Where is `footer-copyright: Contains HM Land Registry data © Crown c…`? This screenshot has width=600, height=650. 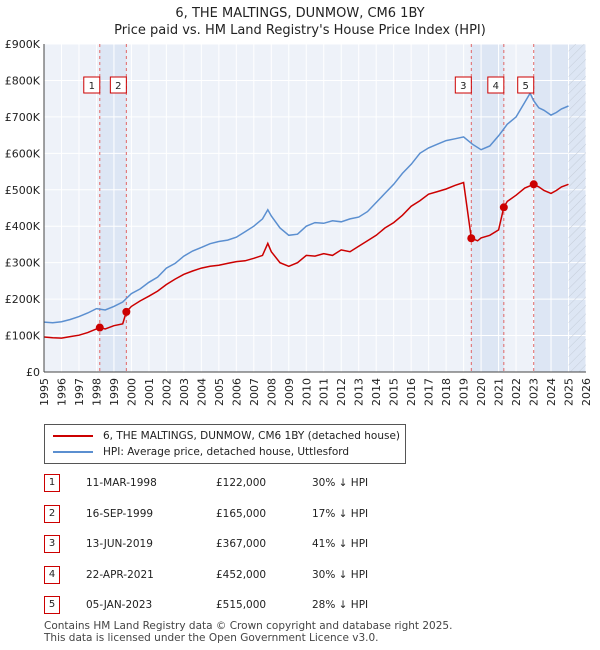 footer-copyright: Contains HM Land Registry data © Crown c… is located at coordinates (248, 626).